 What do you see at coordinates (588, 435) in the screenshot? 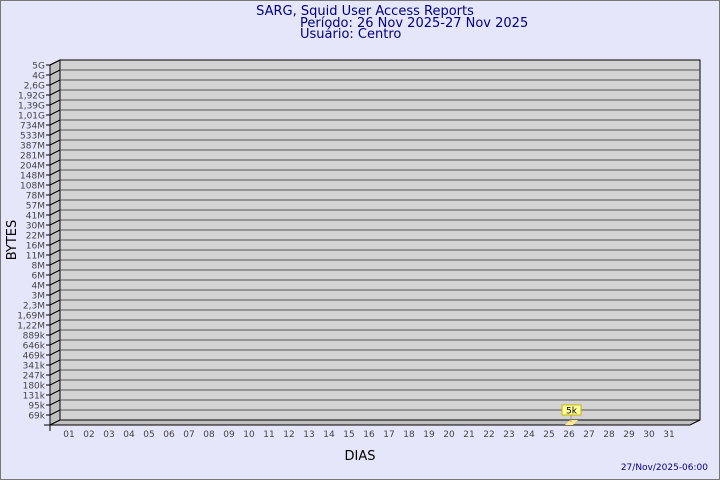
I see `x-tick-label: 27` at bounding box center [588, 435].